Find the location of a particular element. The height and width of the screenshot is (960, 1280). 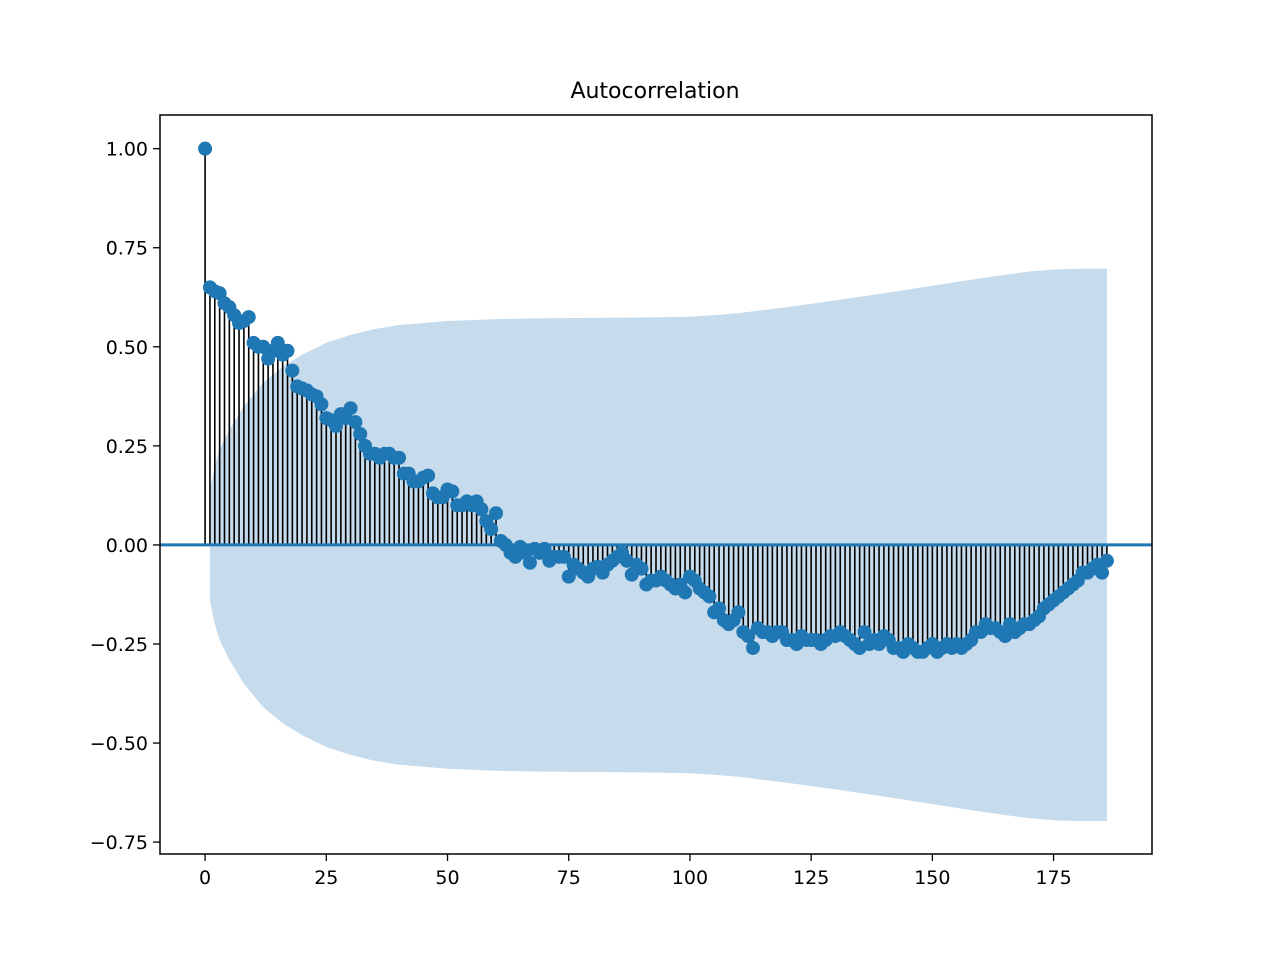

y-tick-label: 0.50 is located at coordinates (127, 348).